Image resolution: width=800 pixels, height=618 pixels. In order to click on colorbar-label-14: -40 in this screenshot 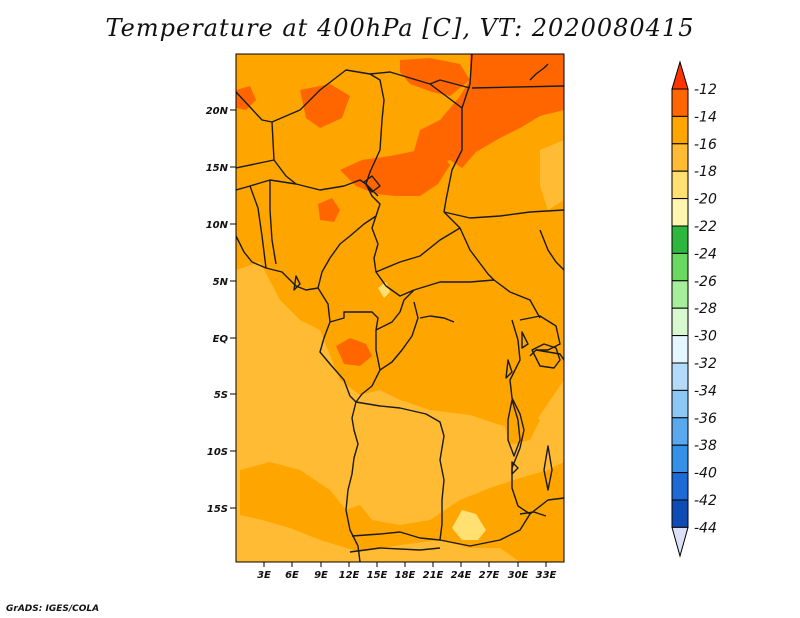, I will do `click(705, 474)`.